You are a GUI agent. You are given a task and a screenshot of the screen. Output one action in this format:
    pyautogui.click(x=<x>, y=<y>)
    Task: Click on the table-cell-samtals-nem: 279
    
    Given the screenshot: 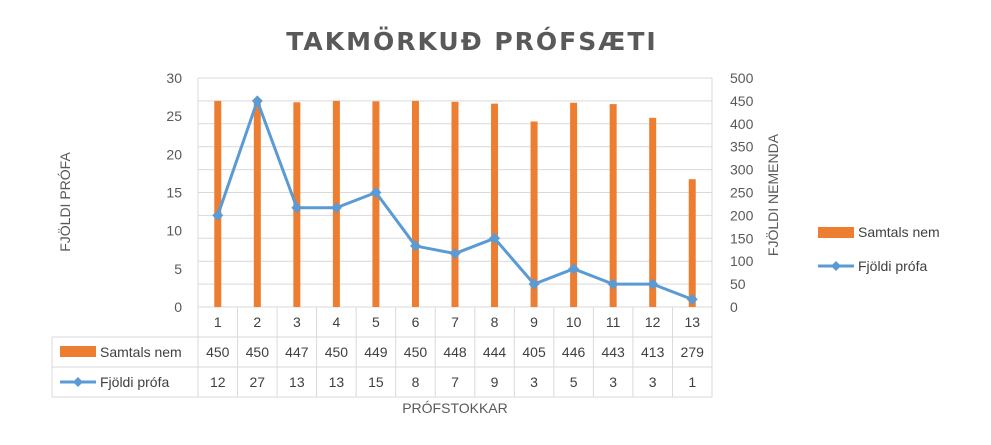 What is the action you would take?
    pyautogui.click(x=693, y=352)
    